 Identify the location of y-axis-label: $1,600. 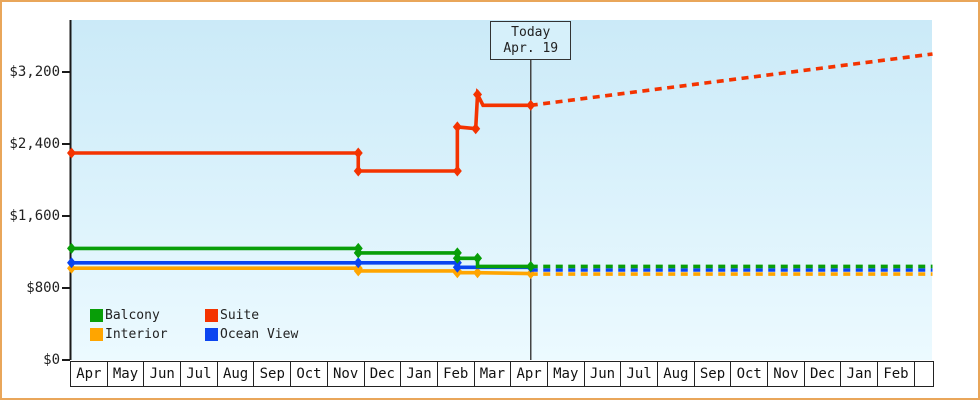
(34, 216).